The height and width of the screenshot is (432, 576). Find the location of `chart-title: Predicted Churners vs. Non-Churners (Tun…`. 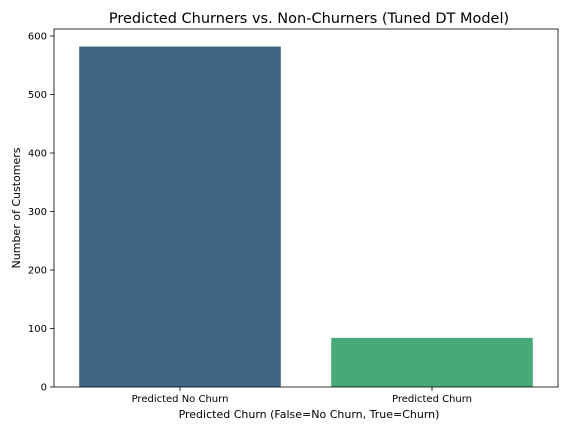

chart-title: Predicted Churners vs. Non-Churners (Tun… is located at coordinates (309, 19).